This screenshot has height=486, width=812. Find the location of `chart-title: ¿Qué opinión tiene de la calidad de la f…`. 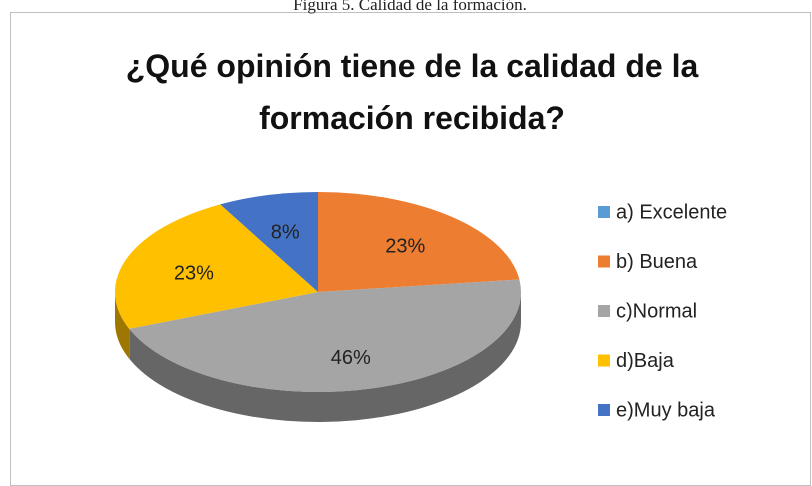

chart-title: ¿Qué opinión tiene de la calidad de la f… is located at coordinates (412, 92).